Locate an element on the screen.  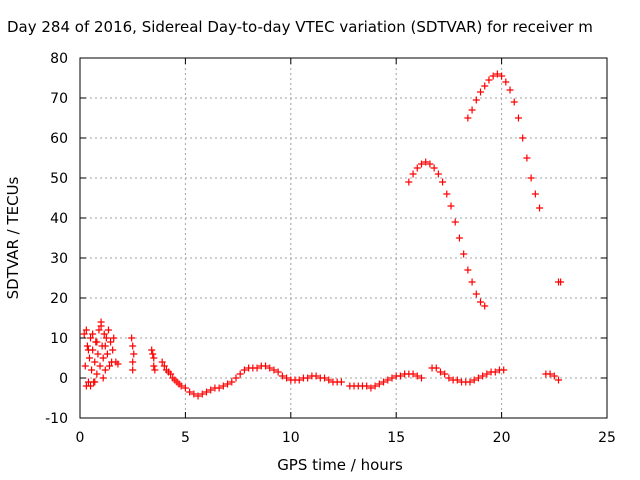
x-tick-label: 10 is located at coordinates (291, 438).